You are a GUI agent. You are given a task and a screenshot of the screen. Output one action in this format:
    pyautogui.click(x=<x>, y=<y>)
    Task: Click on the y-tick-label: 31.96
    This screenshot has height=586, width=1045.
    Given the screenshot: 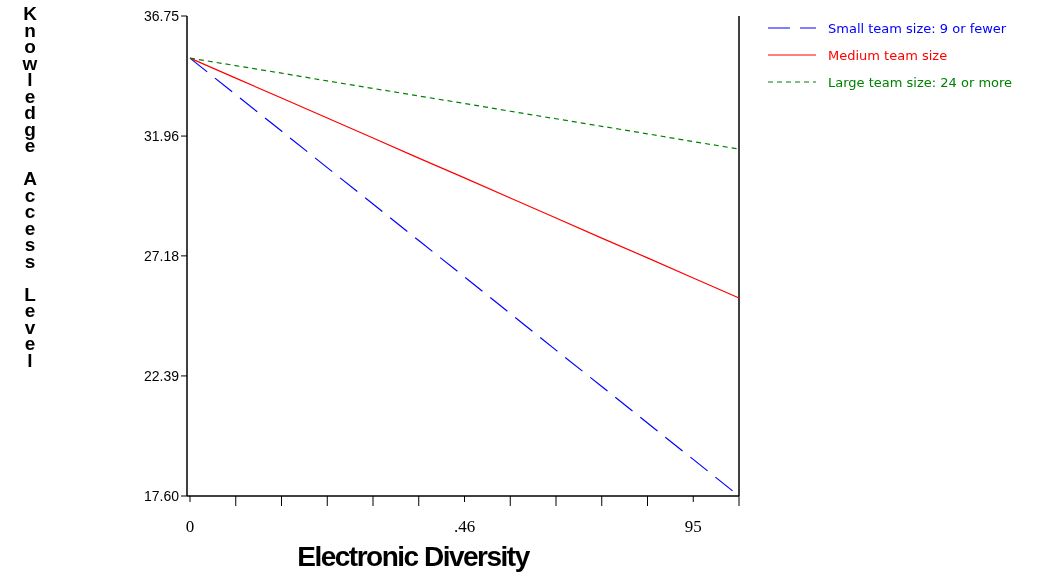 What is the action you would take?
    pyautogui.click(x=161, y=135)
    